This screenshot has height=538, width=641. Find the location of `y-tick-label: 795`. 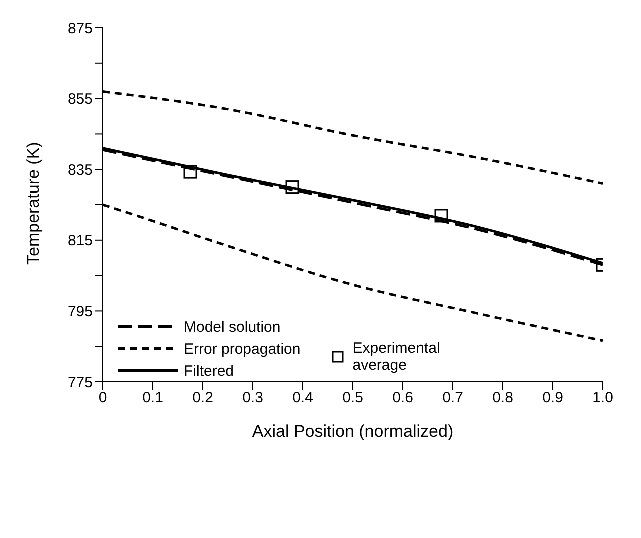

y-tick-label: 795 is located at coordinates (80, 312).